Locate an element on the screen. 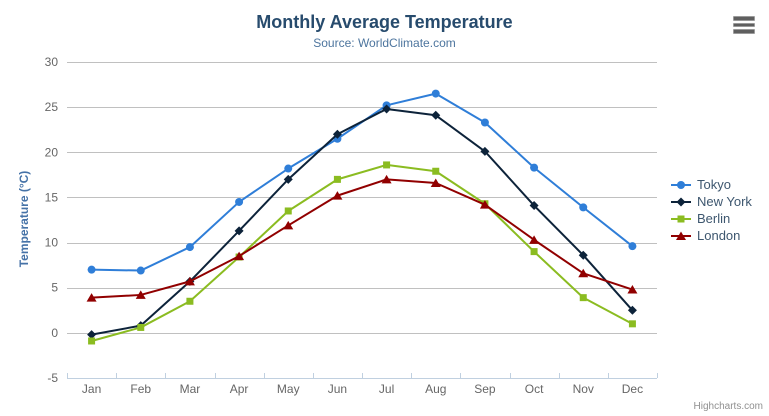 Image resolution: width=769 pixels, height=416 pixels. legend-item-tokyo: Tokyo is located at coordinates (710, 184).